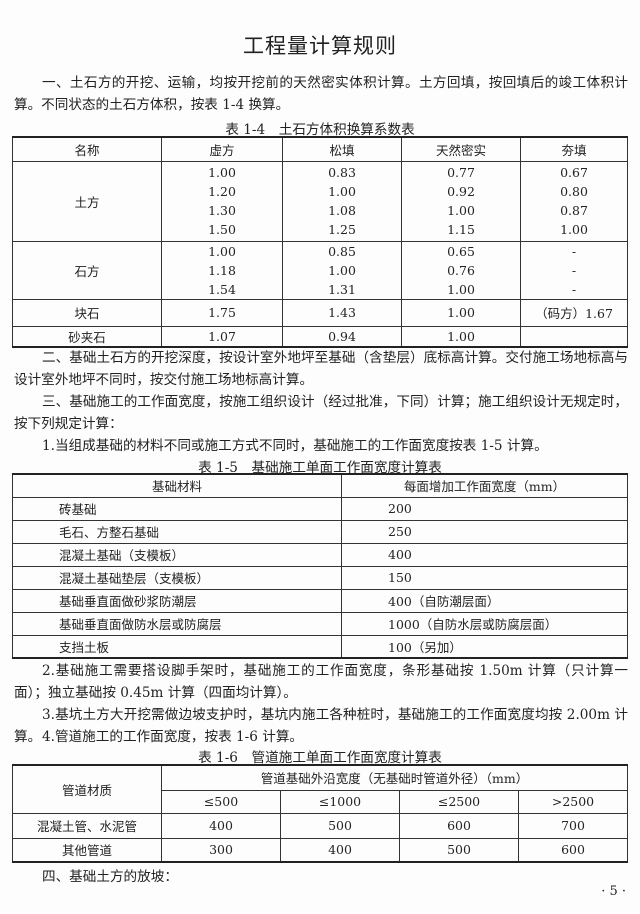  I want to click on cell: 1.31, so click(342, 289).